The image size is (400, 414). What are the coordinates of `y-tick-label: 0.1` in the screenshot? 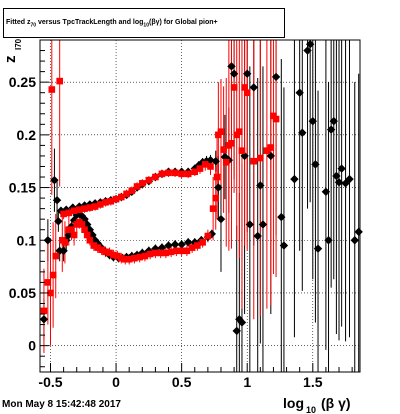 It's located at (27, 240).